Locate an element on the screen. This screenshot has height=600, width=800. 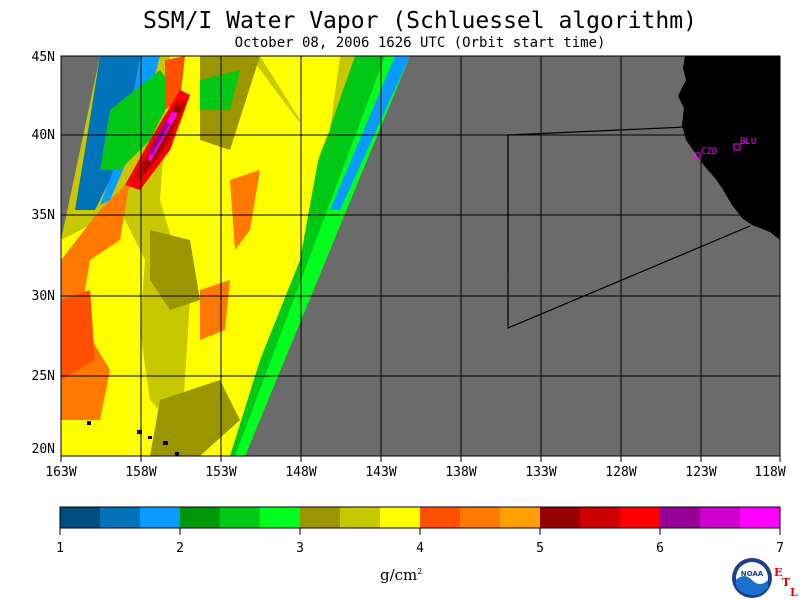
lat-label-20n: 20N is located at coordinates (43, 449).